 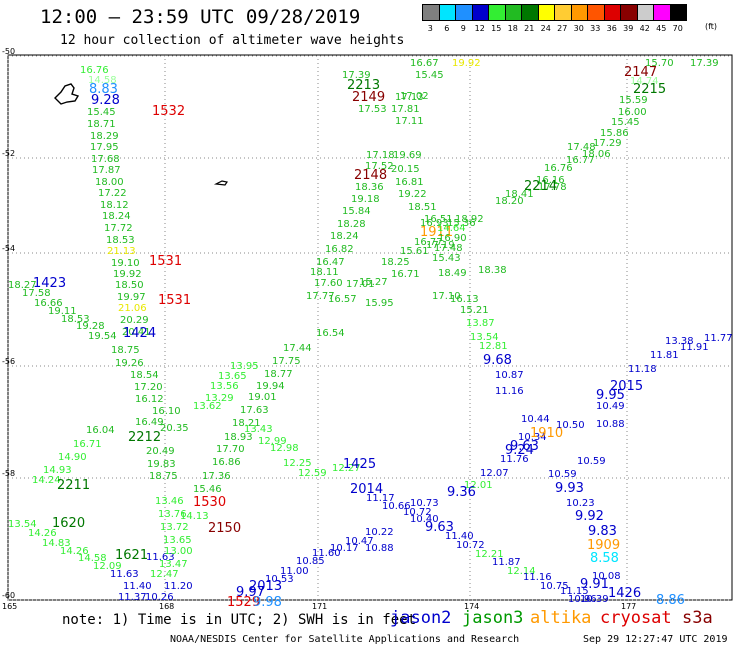 What do you see at coordinates (379, 532) in the screenshot?
I see `wave-height-value: 10.22` at bounding box center [379, 532].